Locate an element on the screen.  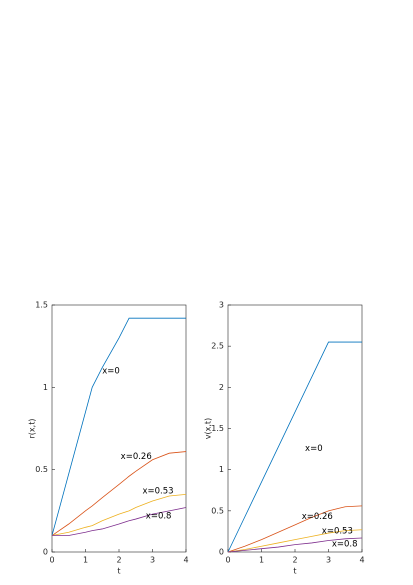
y-axis-label: r(x,t) is located at coordinates (32, 429).